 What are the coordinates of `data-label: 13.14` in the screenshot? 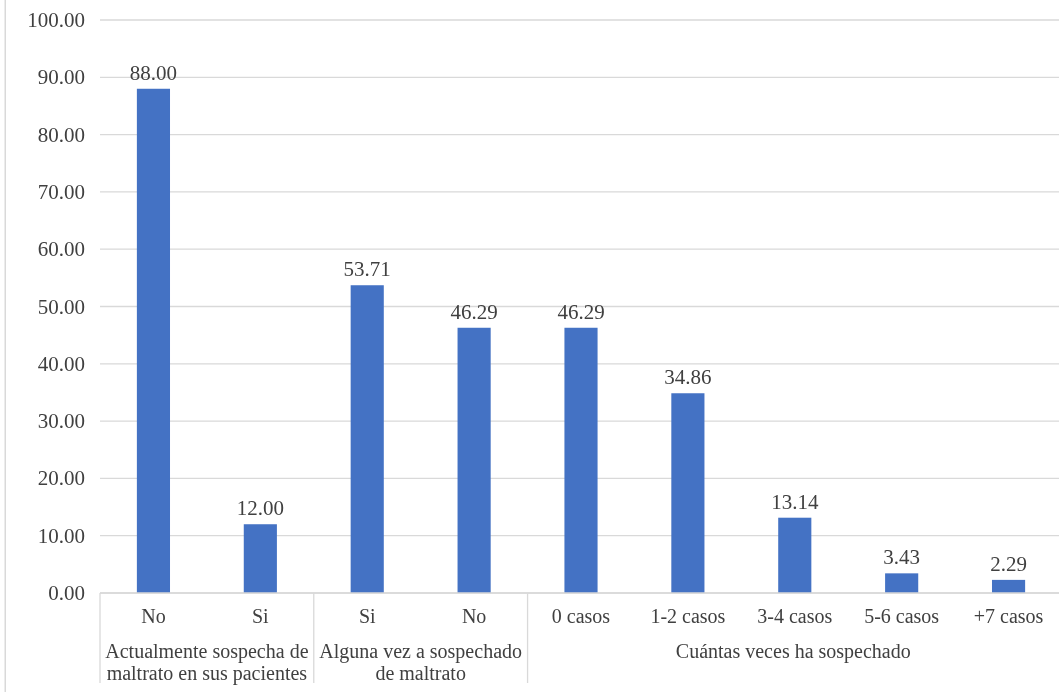 It's located at (795, 501).